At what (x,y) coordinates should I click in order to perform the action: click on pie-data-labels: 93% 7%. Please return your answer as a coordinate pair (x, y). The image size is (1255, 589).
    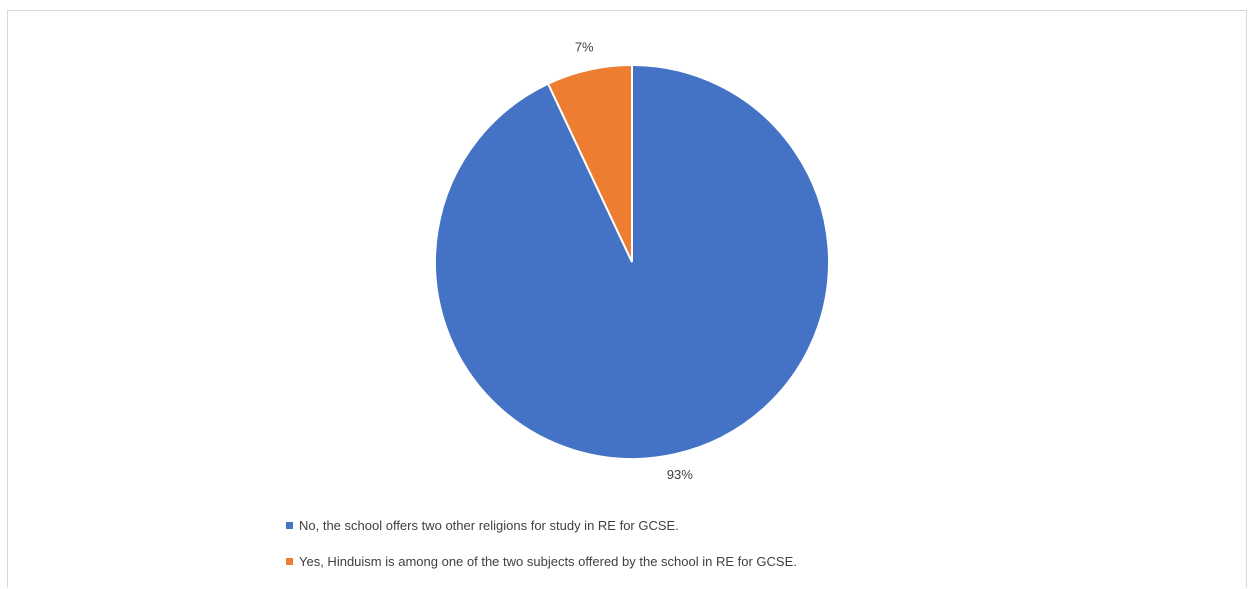
    Looking at the image, I should click on (634, 261).